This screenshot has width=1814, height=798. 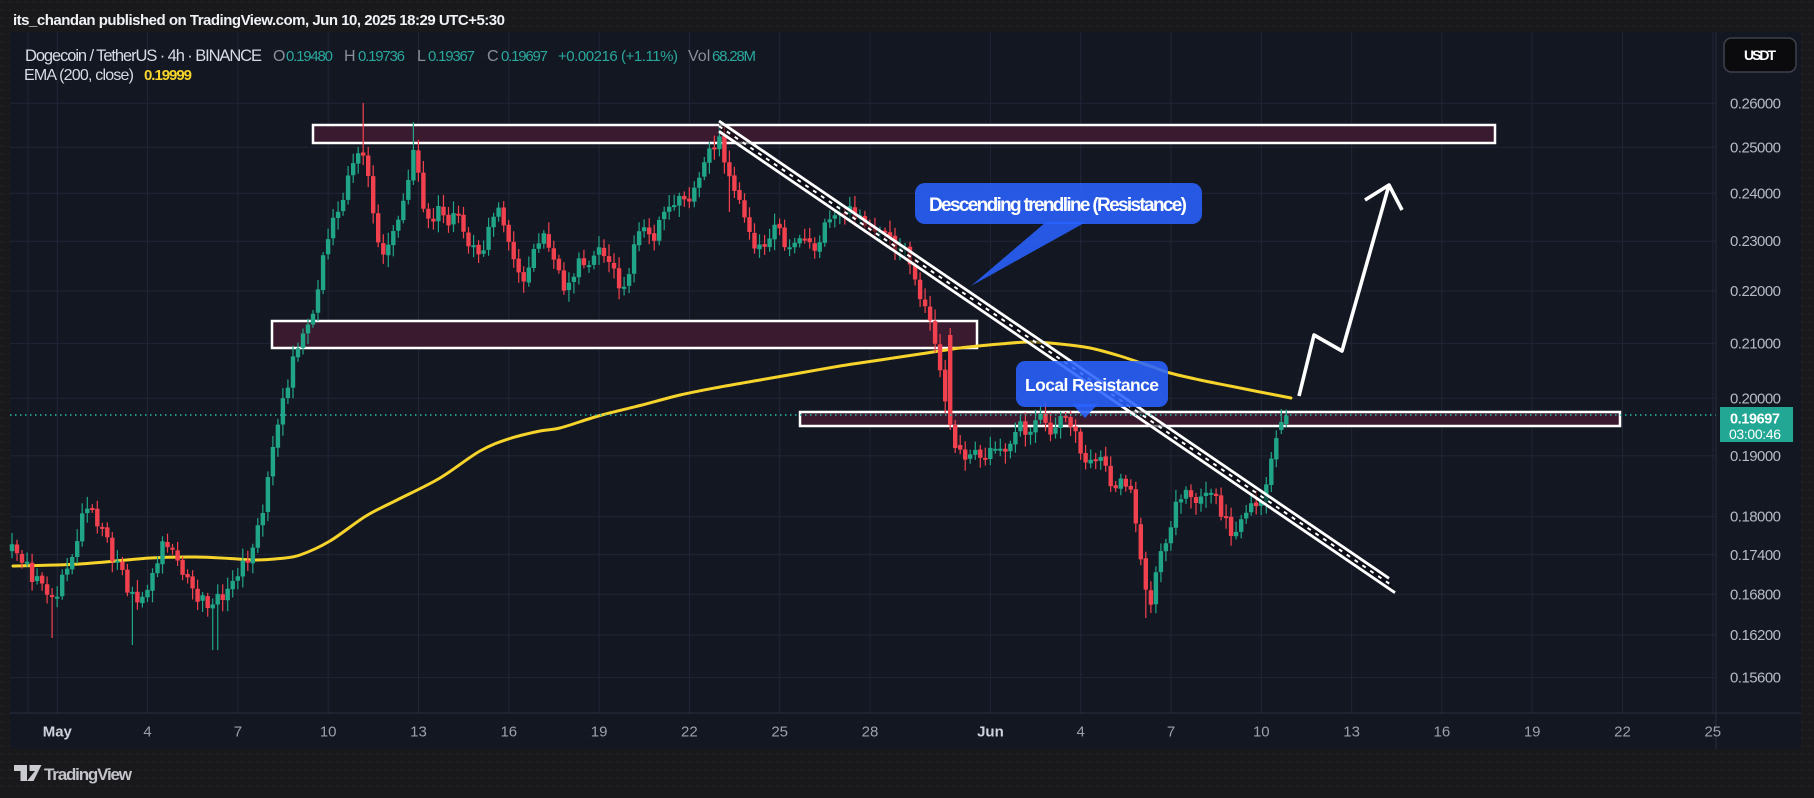 What do you see at coordinates (1755, 456) in the screenshot?
I see `svg-text: 0.19000` at bounding box center [1755, 456].